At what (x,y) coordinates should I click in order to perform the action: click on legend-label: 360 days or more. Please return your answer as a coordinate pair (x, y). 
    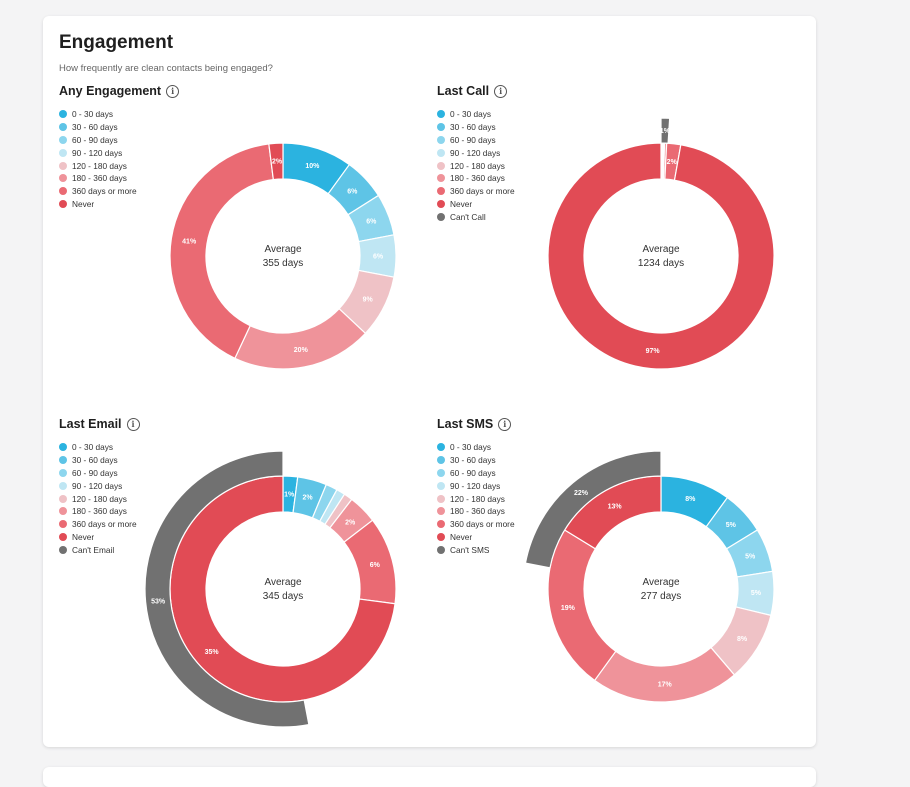
    Looking at the image, I should click on (482, 524).